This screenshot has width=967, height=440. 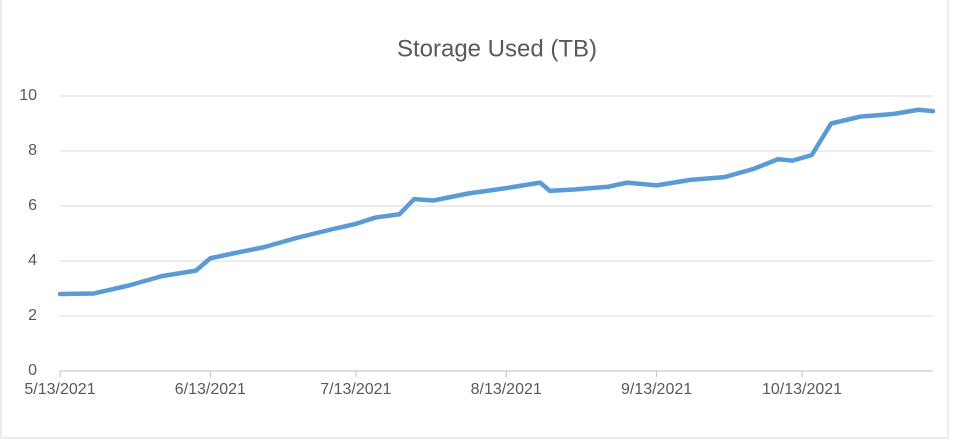 What do you see at coordinates (802, 389) in the screenshot?
I see `x-tick-label: 10/13/2021` at bounding box center [802, 389].